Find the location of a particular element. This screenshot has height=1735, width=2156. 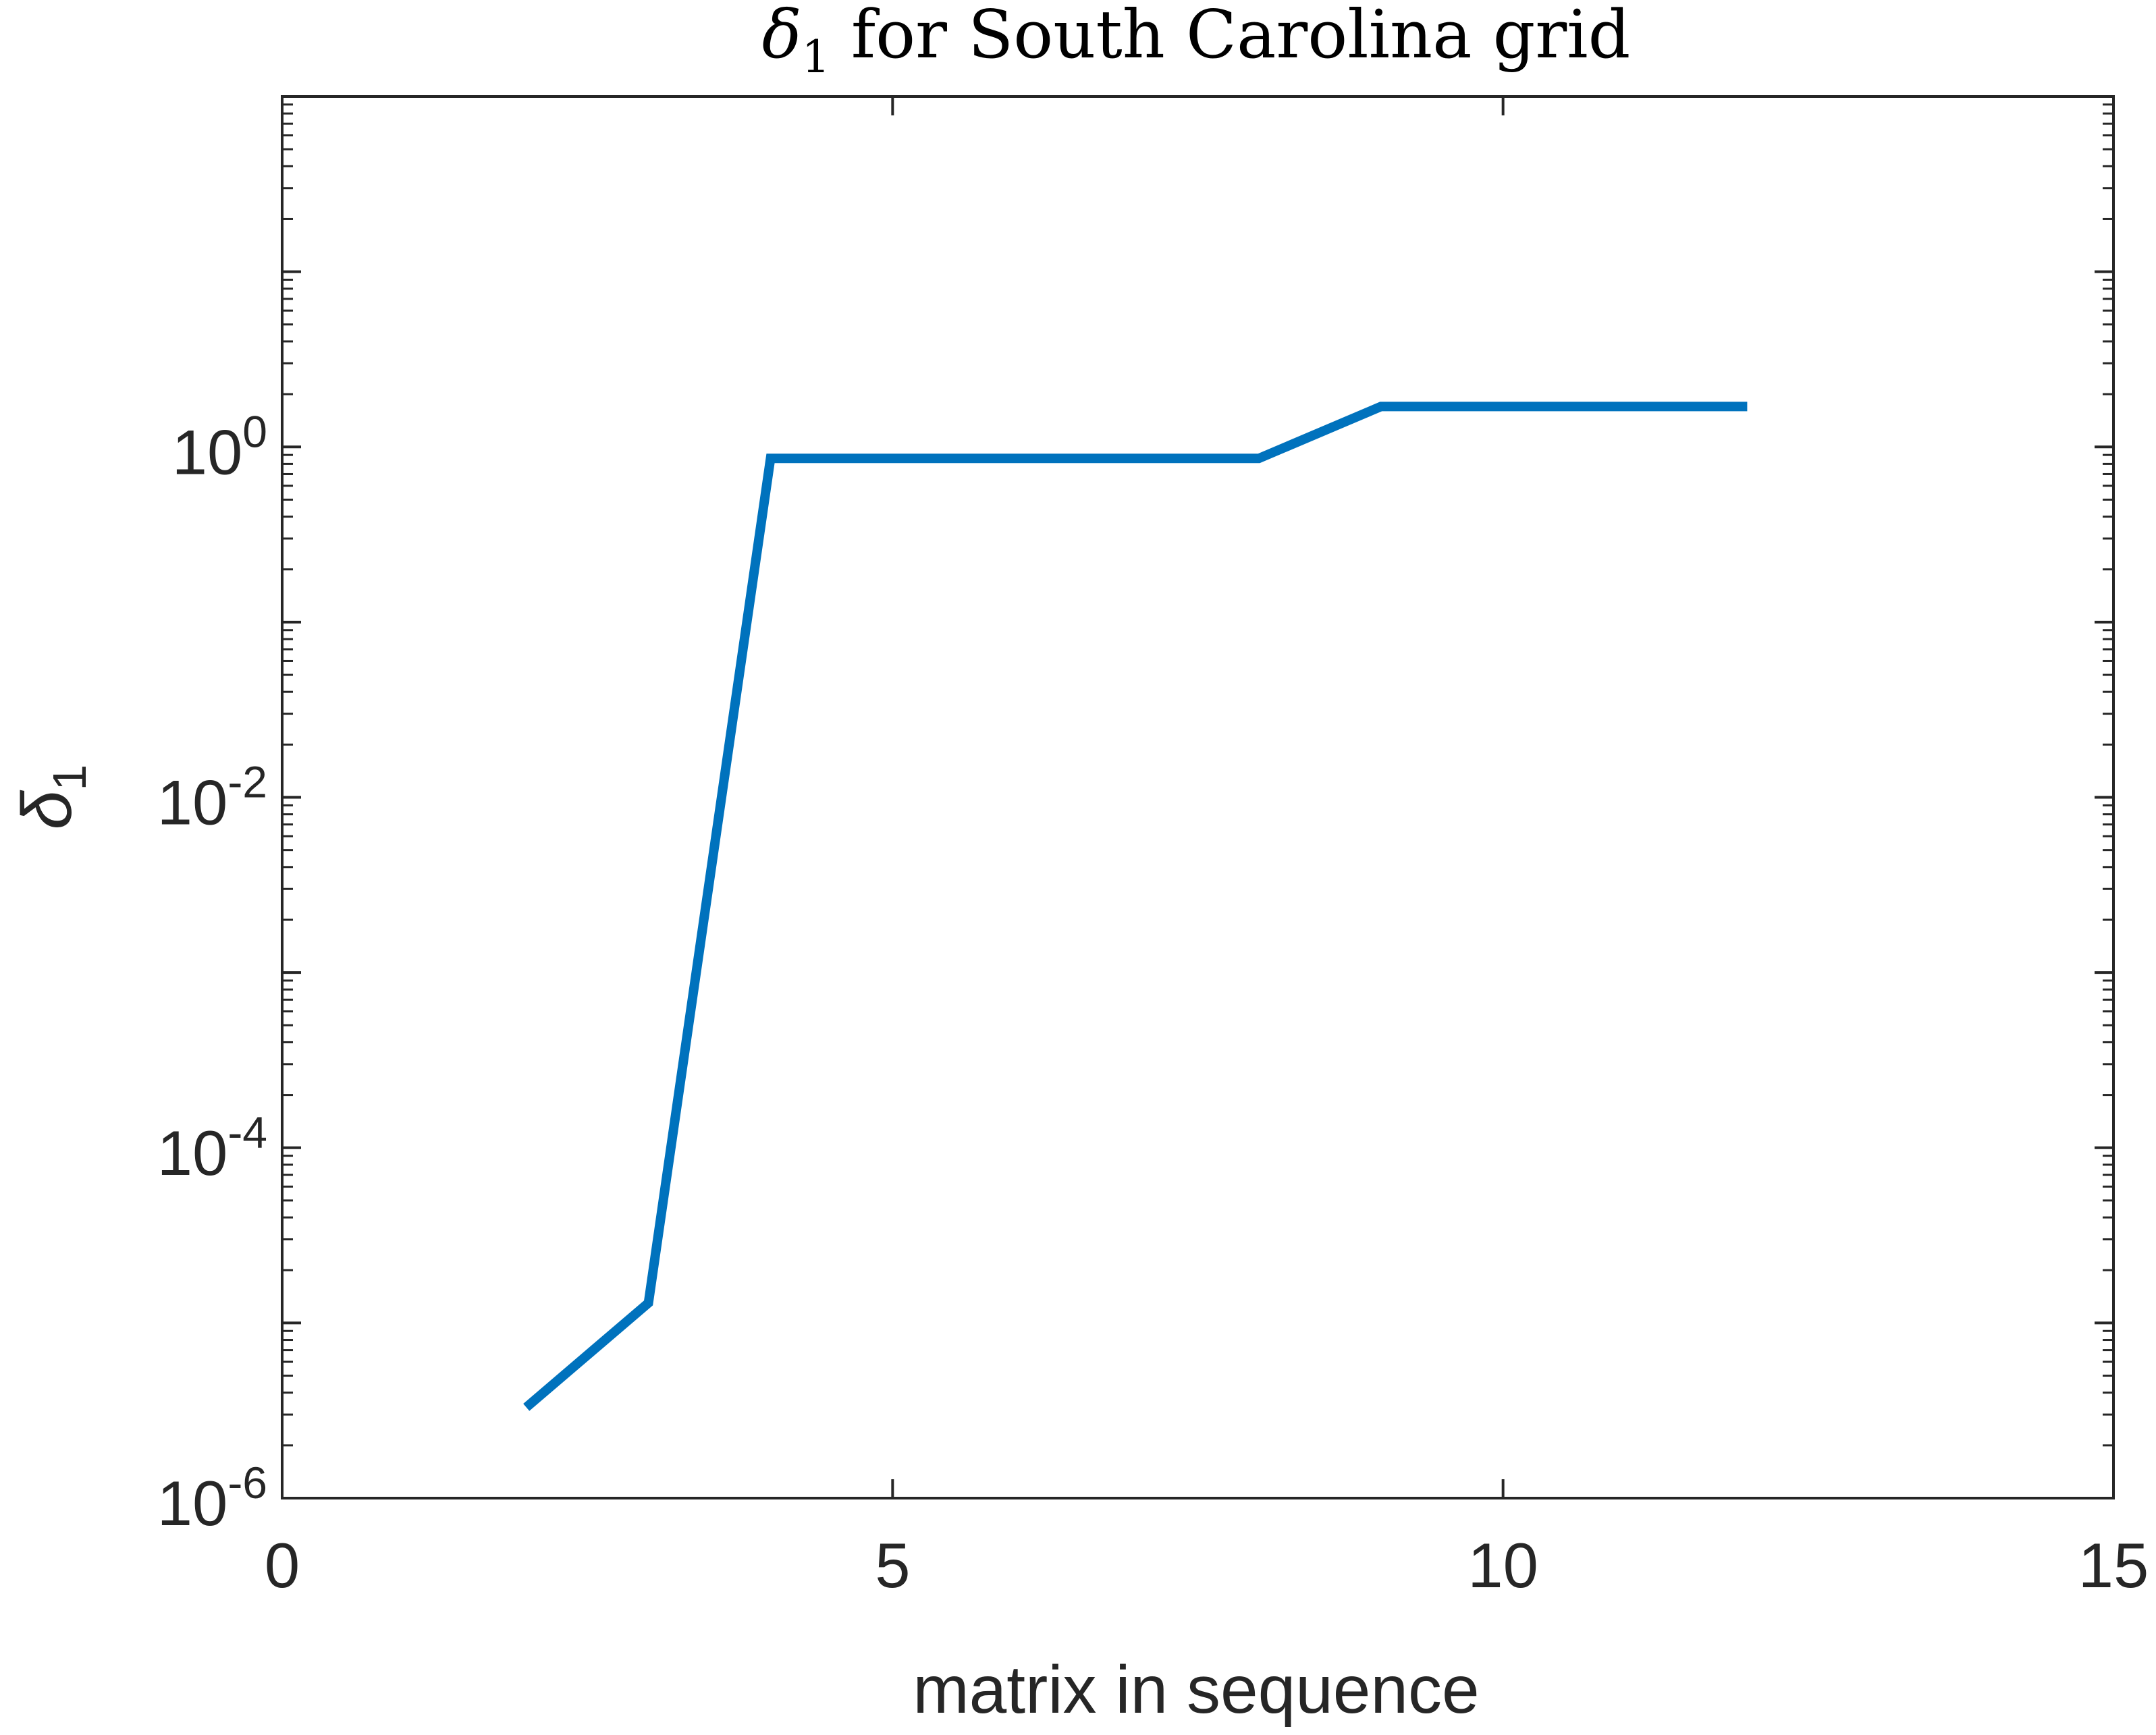

svg-text: δ1 is located at coordinates (52, 797).